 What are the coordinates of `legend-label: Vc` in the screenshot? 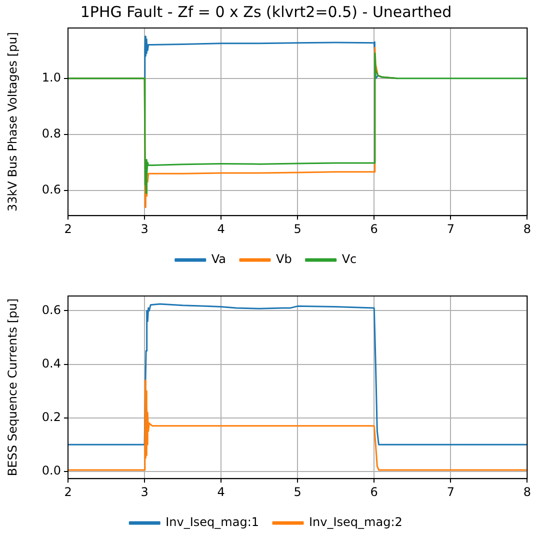 It's located at (349, 259).